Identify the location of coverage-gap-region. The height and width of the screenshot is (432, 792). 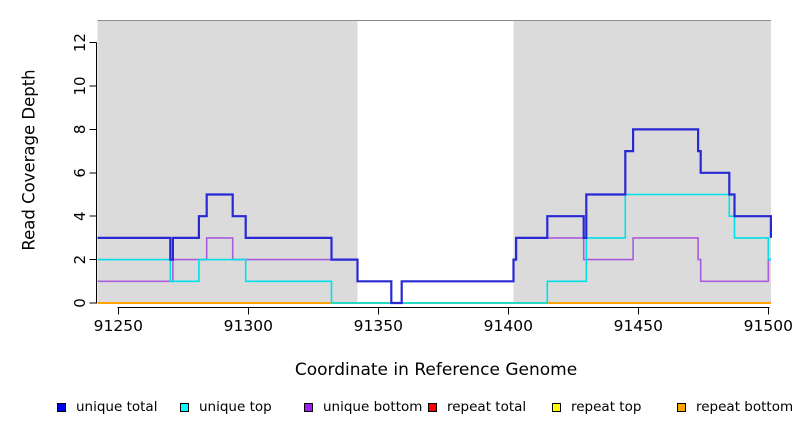
(435, 162).